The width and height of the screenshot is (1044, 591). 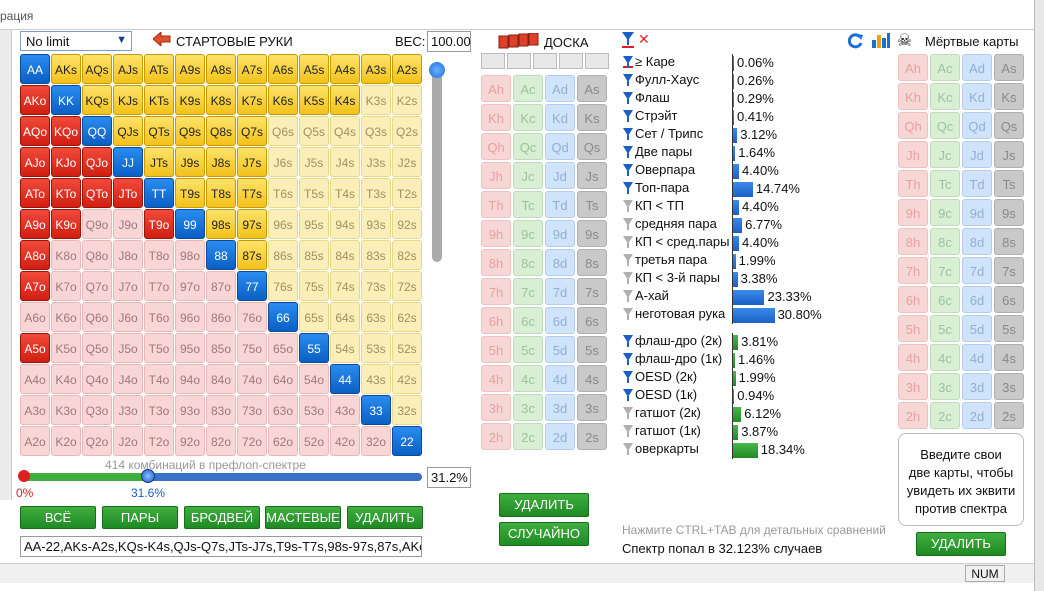 What do you see at coordinates (314, 286) in the screenshot?
I see `hand-cell-75s: 75s` at bounding box center [314, 286].